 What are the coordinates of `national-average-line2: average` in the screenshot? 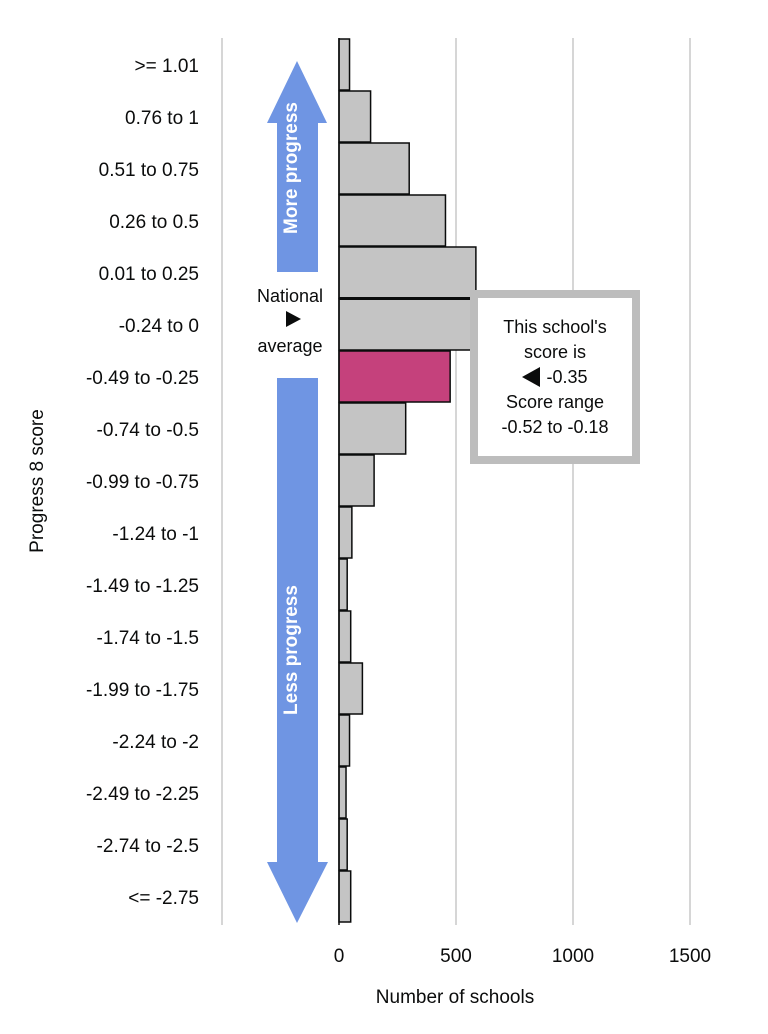 It's located at (290, 346).